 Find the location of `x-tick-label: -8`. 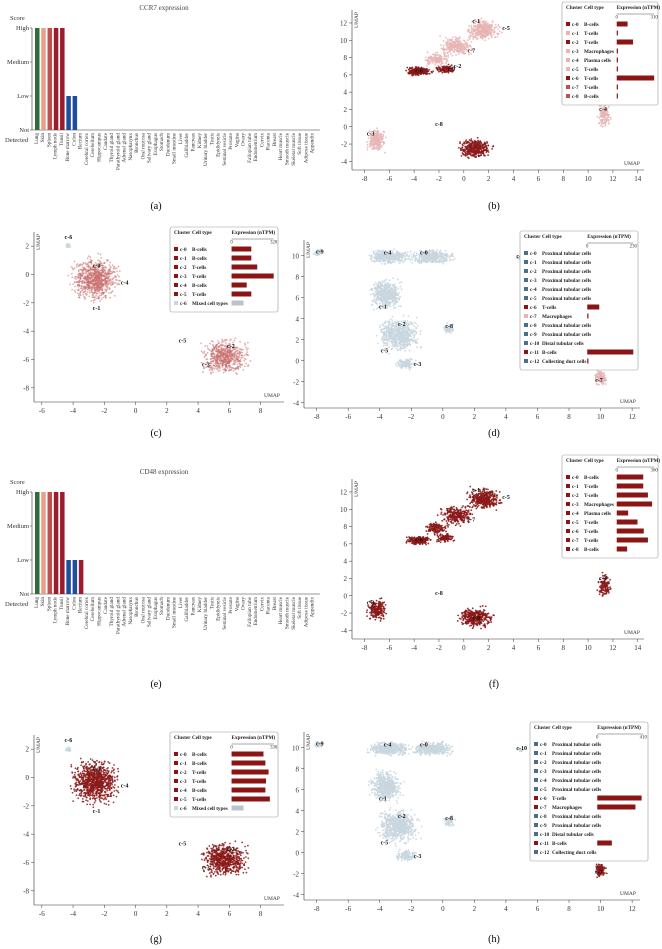

x-tick-label: -8 is located at coordinates (365, 179).